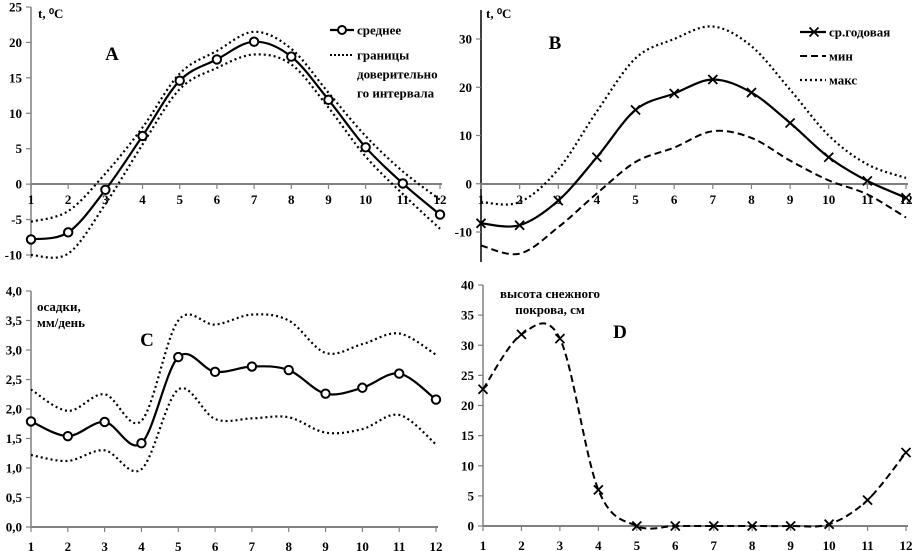 This screenshot has width=913, height=551. I want to click on panel-label: B, so click(555, 43).